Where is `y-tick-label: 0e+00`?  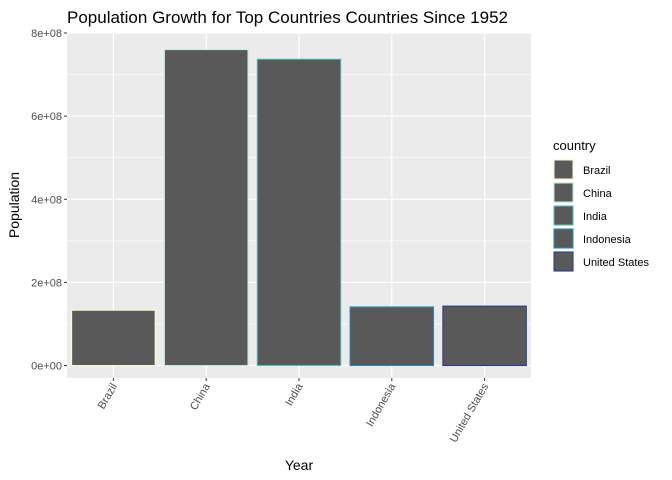 y-tick-label: 0e+00 is located at coordinates (46, 367).